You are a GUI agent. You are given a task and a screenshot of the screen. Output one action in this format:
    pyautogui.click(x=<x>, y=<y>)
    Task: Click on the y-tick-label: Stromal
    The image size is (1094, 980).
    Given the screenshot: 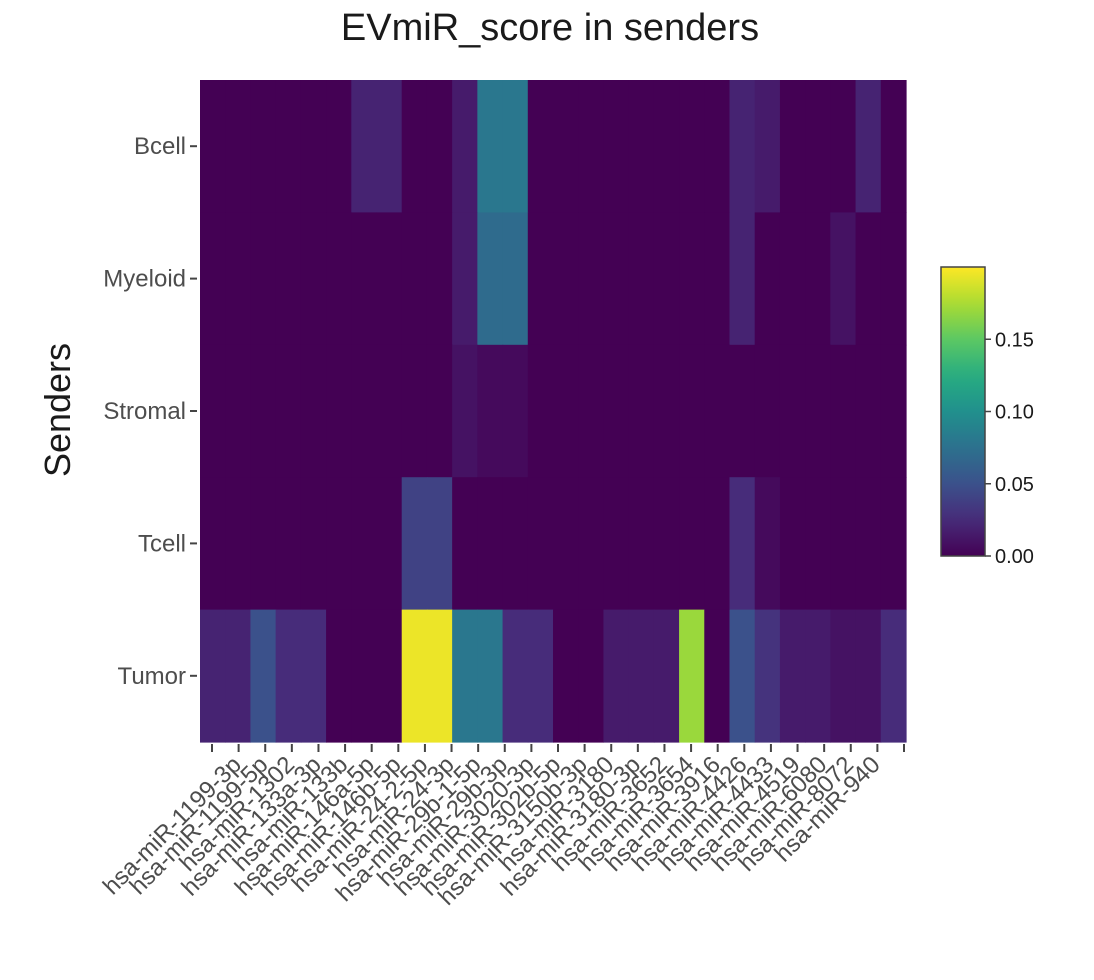 What is the action you would take?
    pyautogui.click(x=144, y=411)
    